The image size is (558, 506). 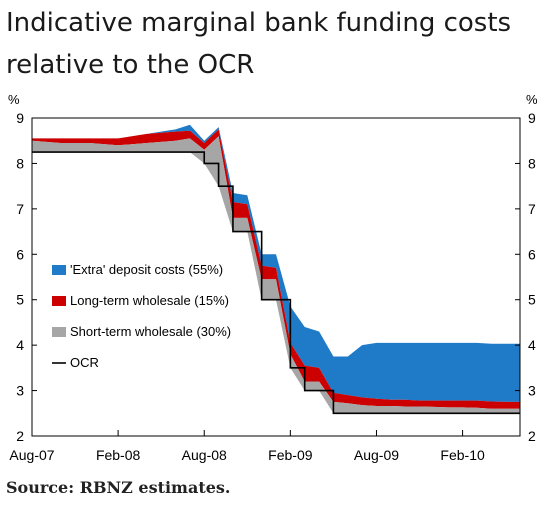 What do you see at coordinates (84, 362) in the screenshot?
I see `legend-label-ocr: OCR` at bounding box center [84, 362].